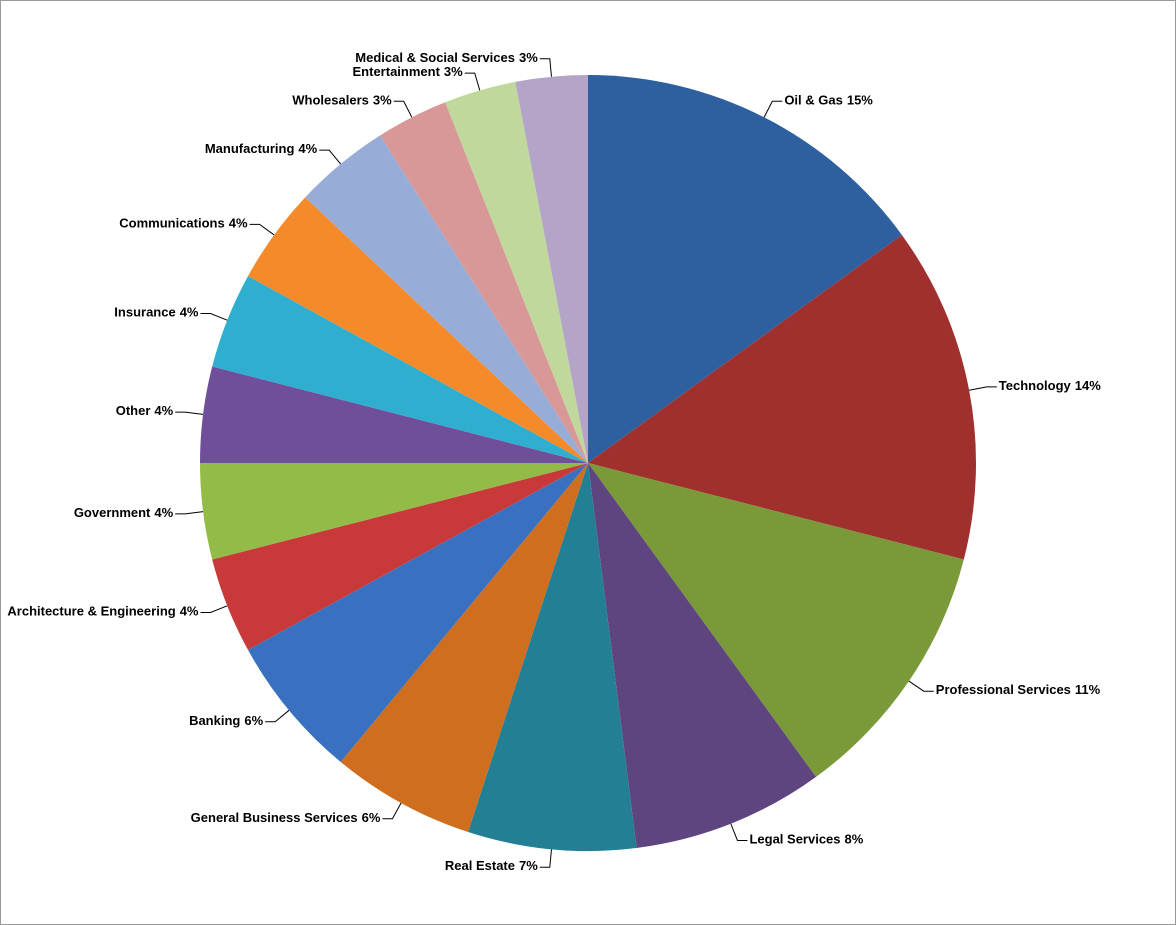  What do you see at coordinates (274, 817) in the screenshot?
I see `slice-label-name: General Business Services` at bounding box center [274, 817].